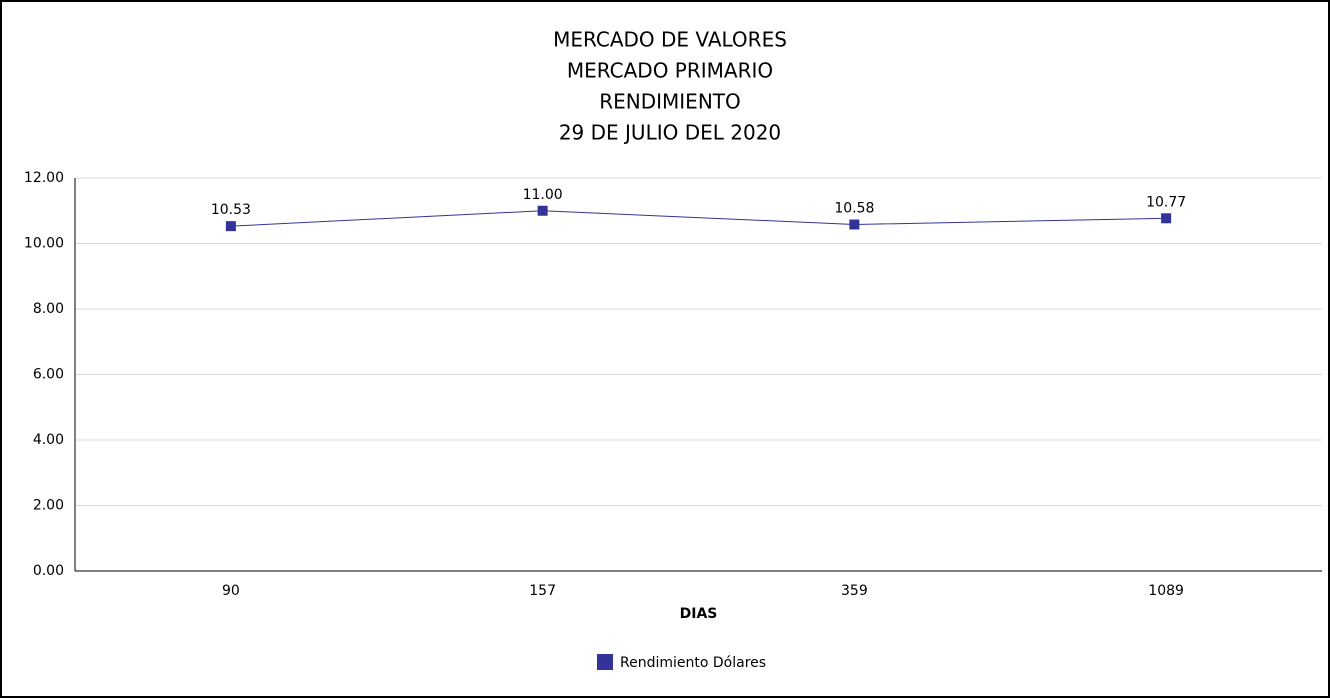 This screenshot has height=698, width=1330. I want to click on y-tick-label: 10.00, so click(44, 244).